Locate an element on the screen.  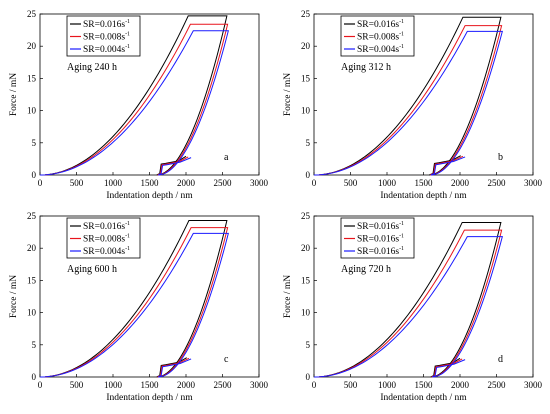
legend: SR=0.016s-1SR=0.016s-1SR=0.016s-1 is located at coordinates (377, 238).